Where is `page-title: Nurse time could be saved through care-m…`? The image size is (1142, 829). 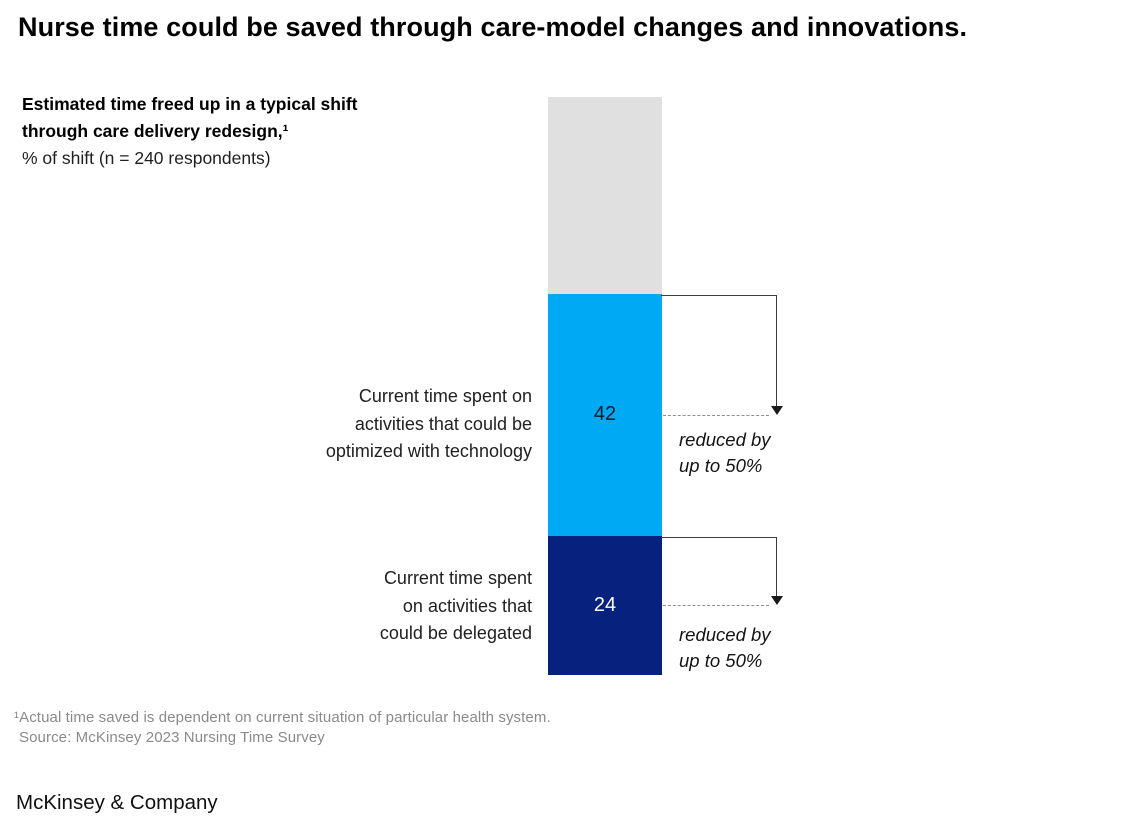
page-title: Nurse time could be saved through care-m… is located at coordinates (493, 27).